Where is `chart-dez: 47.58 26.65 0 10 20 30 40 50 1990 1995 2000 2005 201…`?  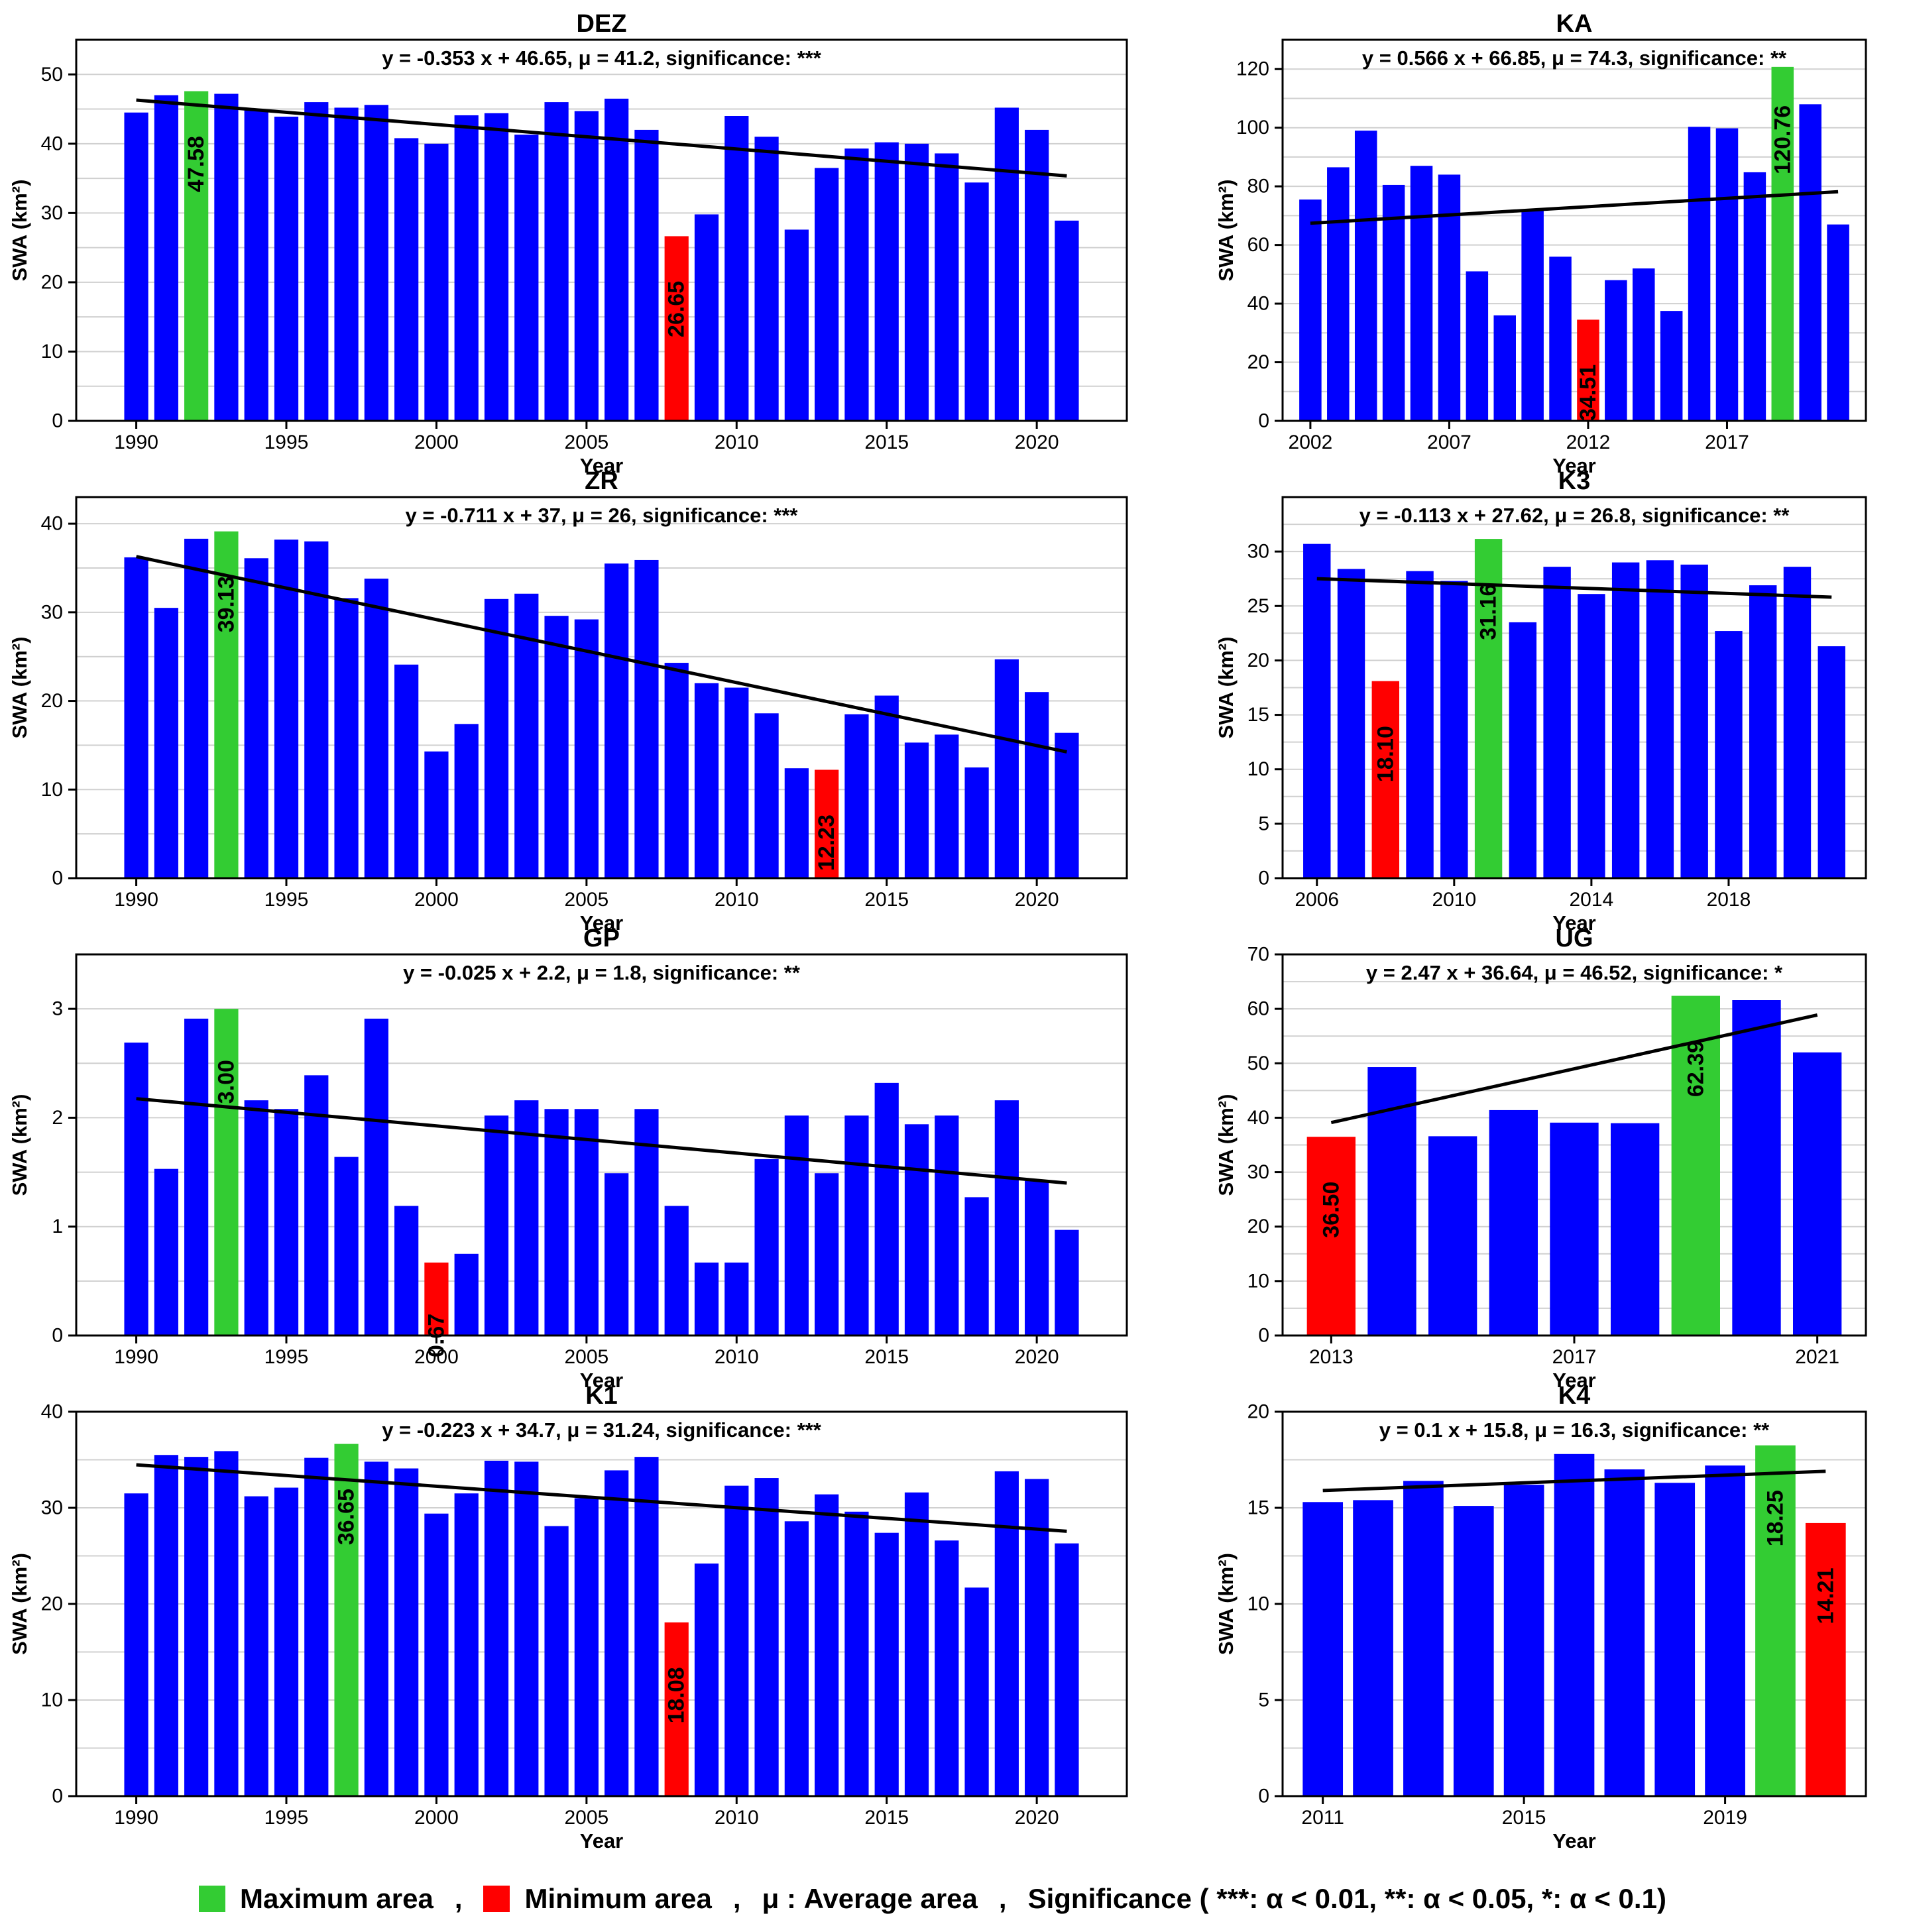 chart-dez: 47.58 26.65 0 10 20 30 40 50 1990 1995 2000 2005 201… is located at coordinates (568, 243).